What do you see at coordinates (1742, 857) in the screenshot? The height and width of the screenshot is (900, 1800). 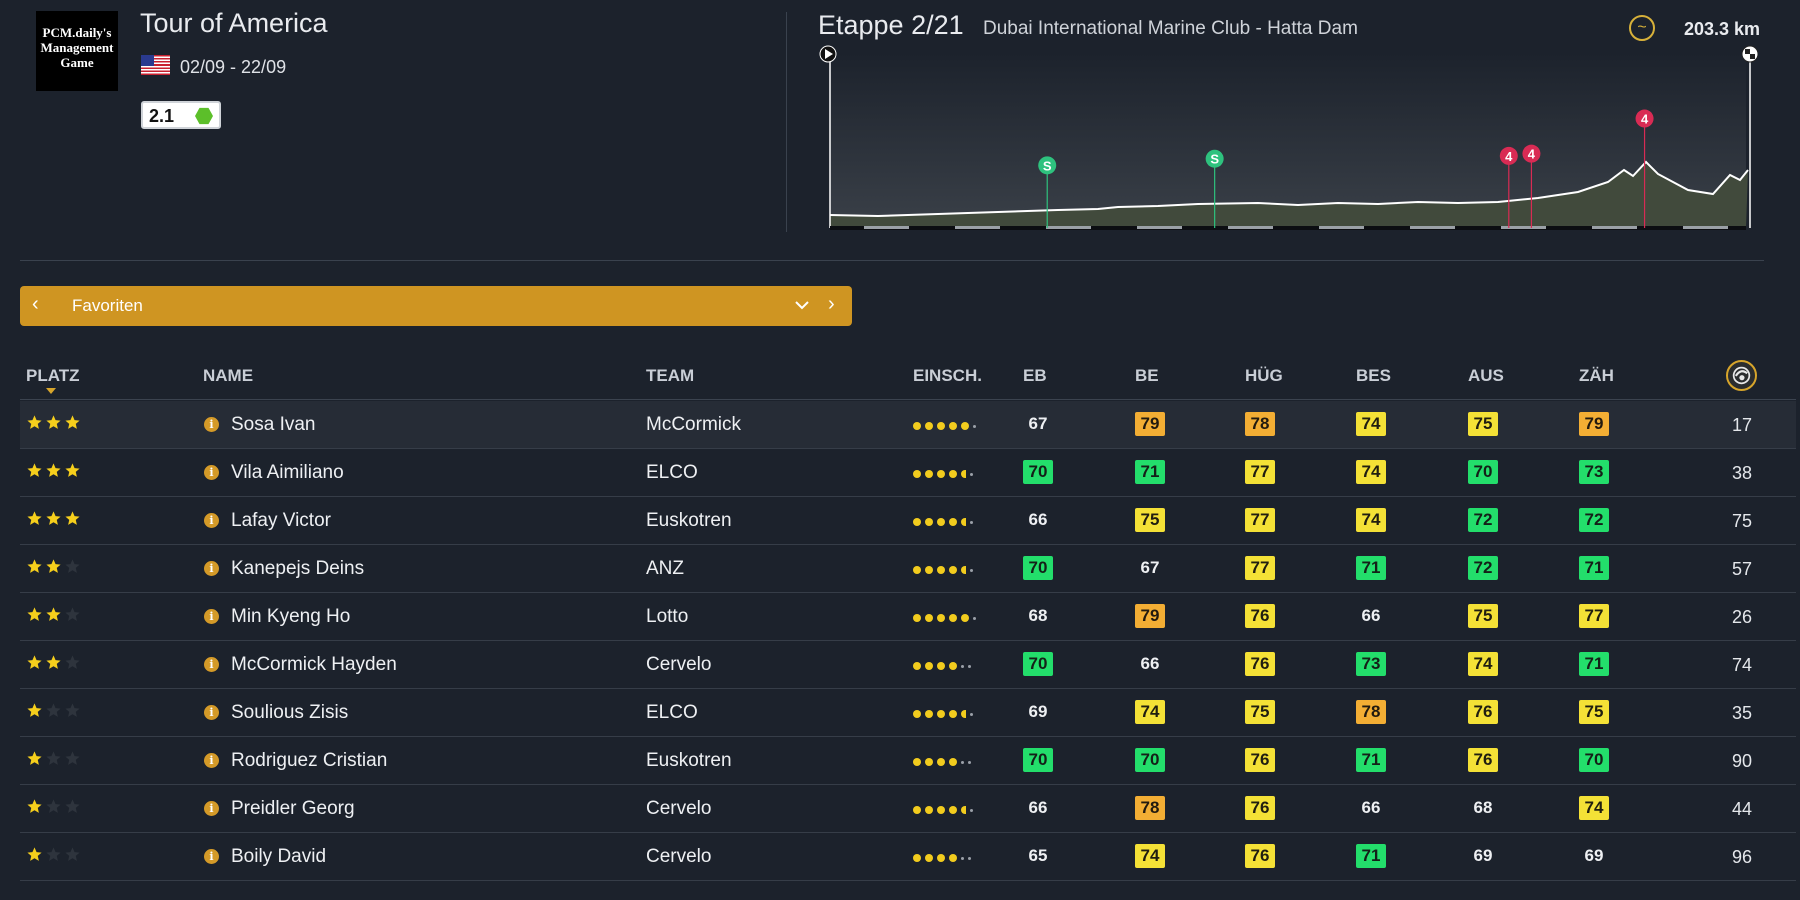 I see `rider-value: 96` at bounding box center [1742, 857].